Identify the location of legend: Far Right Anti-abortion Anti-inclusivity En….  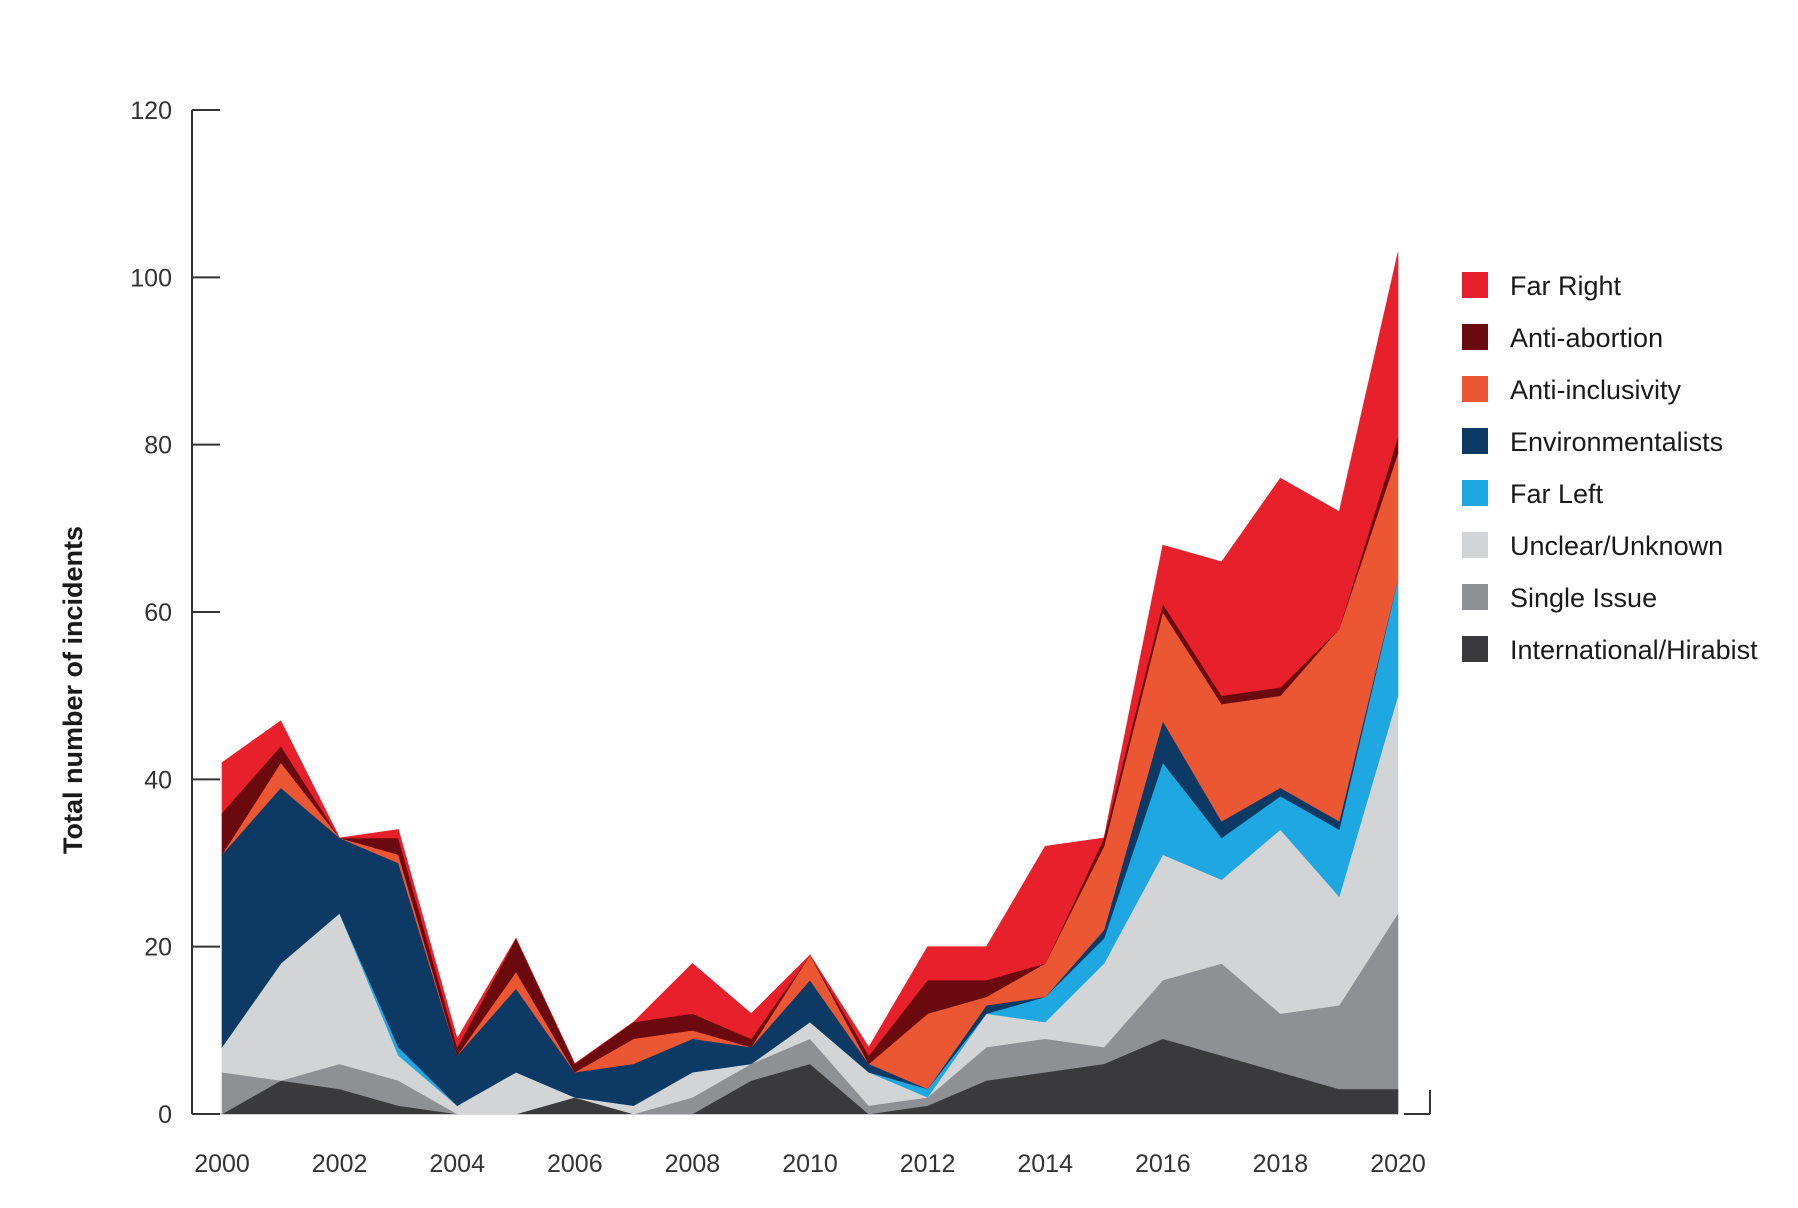
(1610, 468).